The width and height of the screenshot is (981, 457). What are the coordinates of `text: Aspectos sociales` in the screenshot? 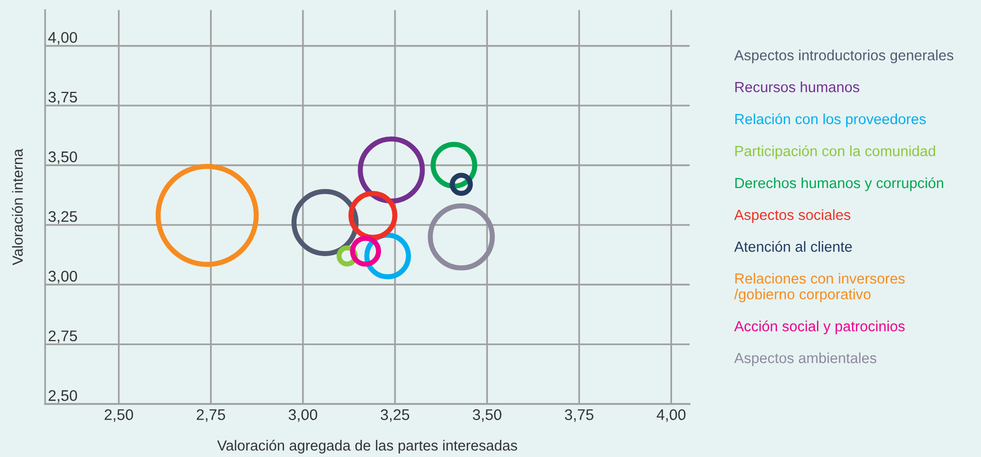 It's located at (792, 216).